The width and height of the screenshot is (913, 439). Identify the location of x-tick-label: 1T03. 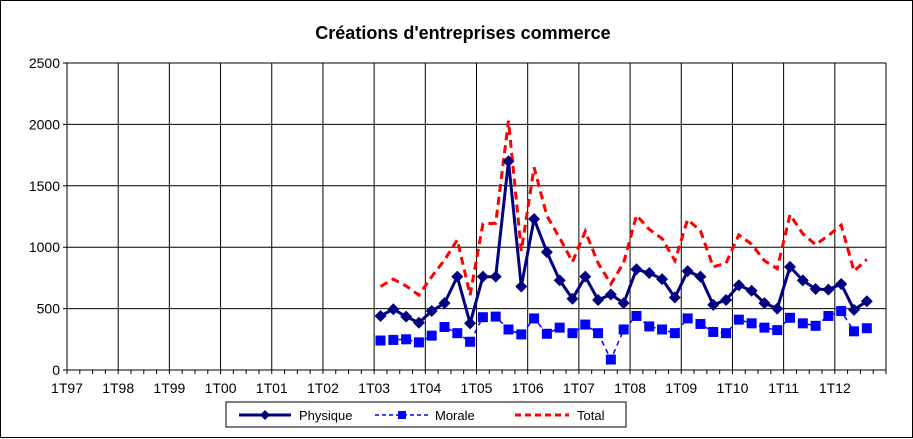
(374, 388).